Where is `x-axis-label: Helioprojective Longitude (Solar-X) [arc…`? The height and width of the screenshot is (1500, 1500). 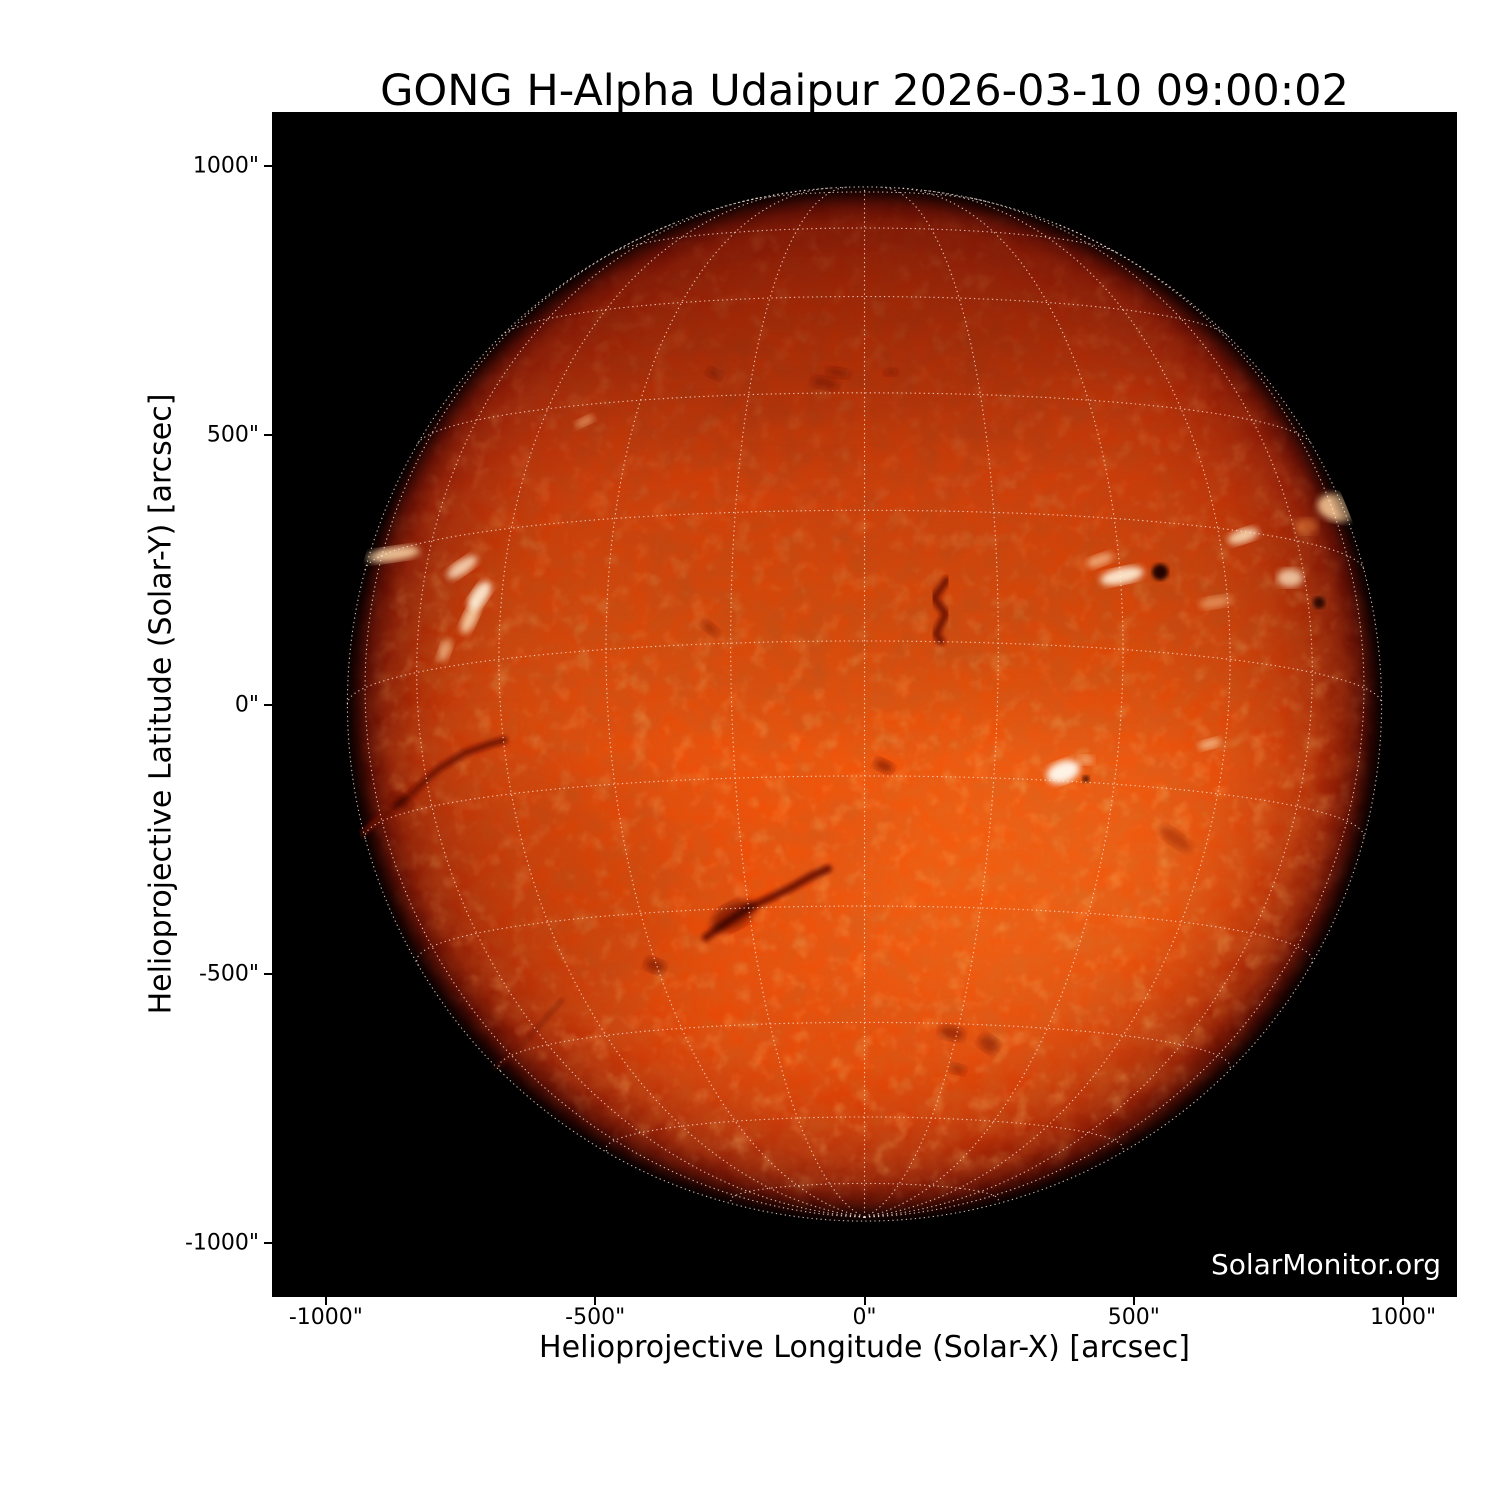 x-axis-label: Helioprojective Longitude (Solar-X) [arc… is located at coordinates (864, 1347).